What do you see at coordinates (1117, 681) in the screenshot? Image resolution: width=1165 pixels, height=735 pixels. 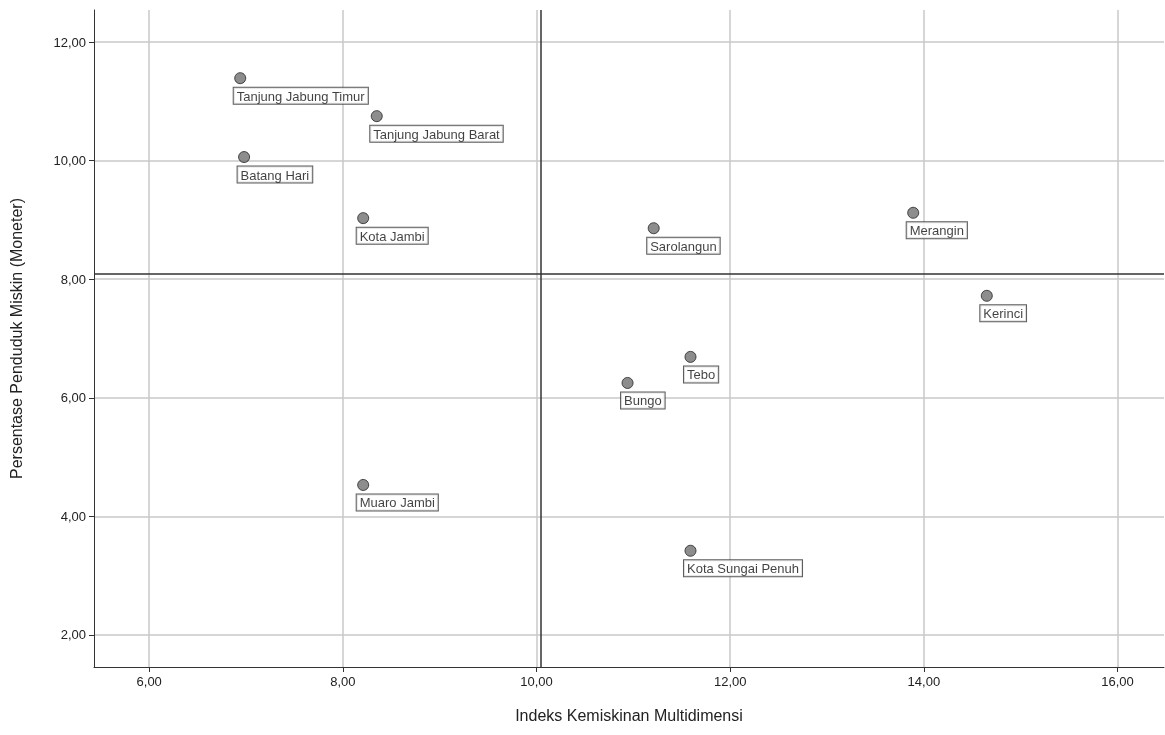 I see `x-tick-label: 16,00` at bounding box center [1117, 681].